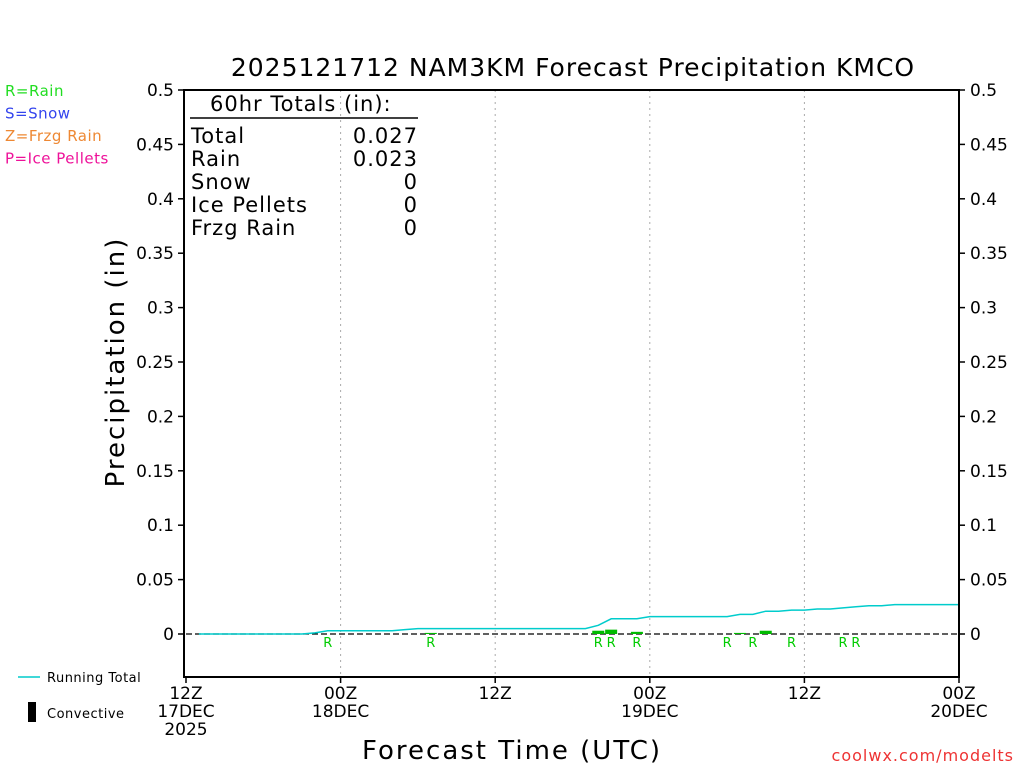 This screenshot has width=1024, height=768. What do you see at coordinates (385, 136) in the screenshot?
I see `totals-row-value: 0.027` at bounding box center [385, 136].